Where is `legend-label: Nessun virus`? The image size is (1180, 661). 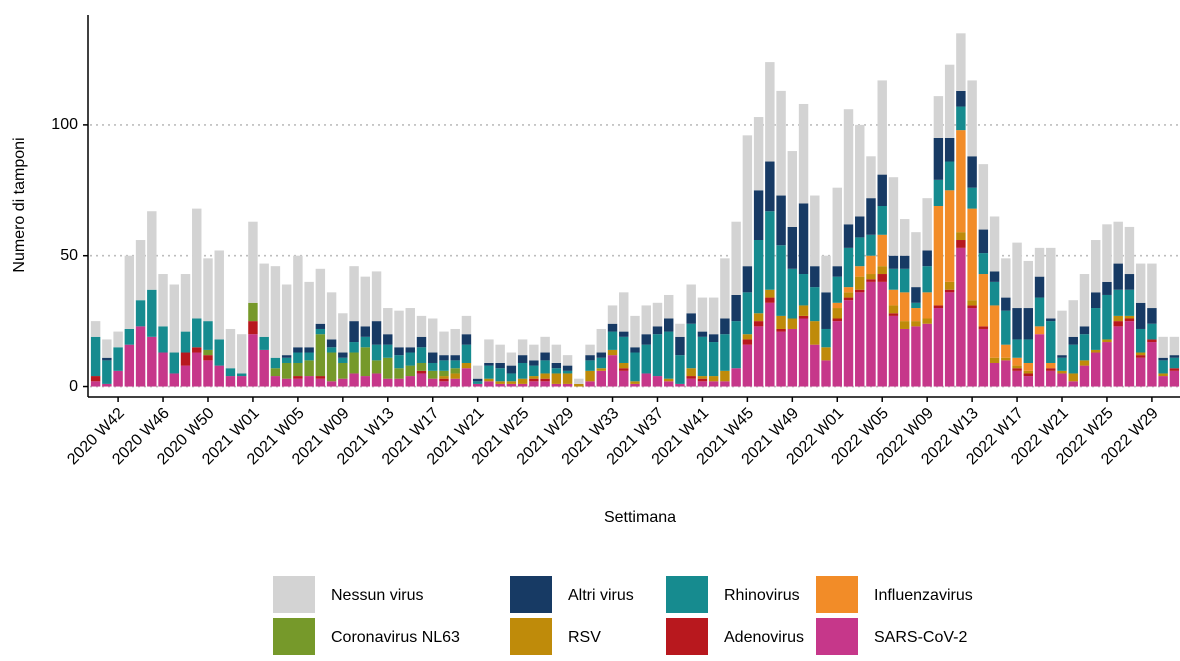
legend-label: Nessun virus is located at coordinates (377, 595).